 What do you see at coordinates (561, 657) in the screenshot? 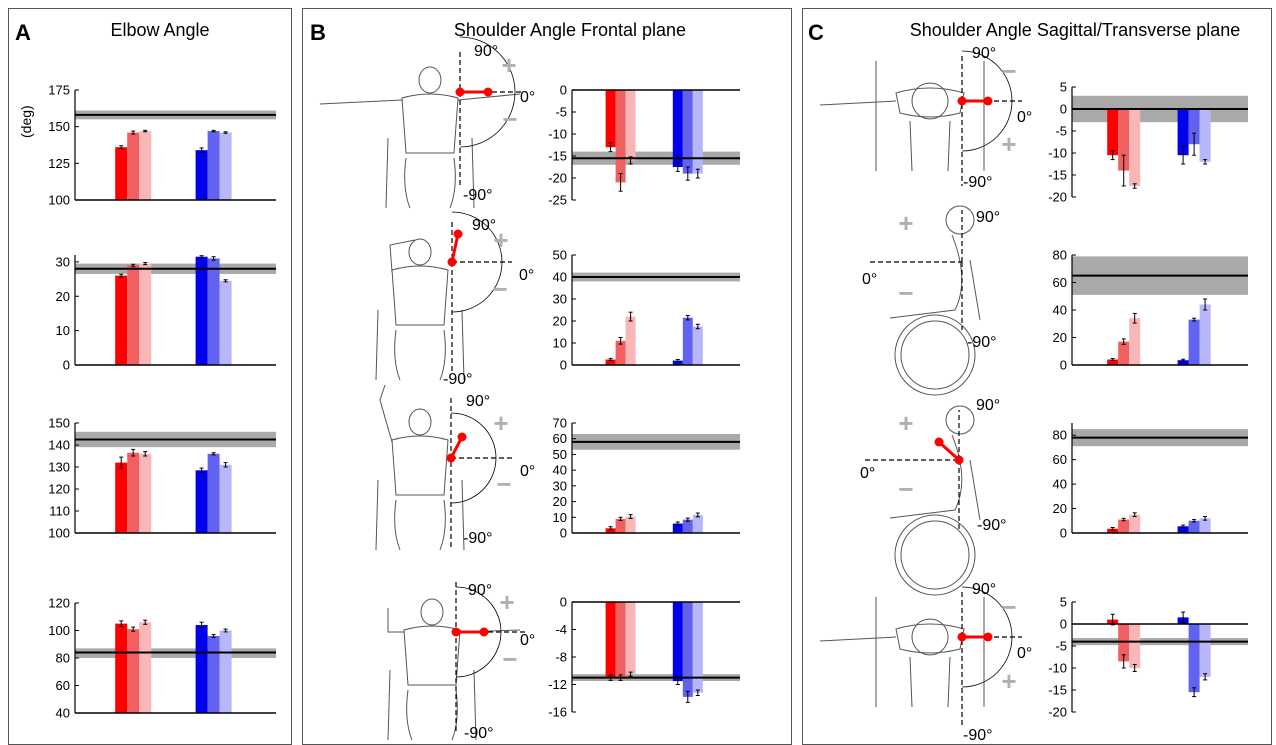
I see `y-tick-label: -8` at bounding box center [561, 657].